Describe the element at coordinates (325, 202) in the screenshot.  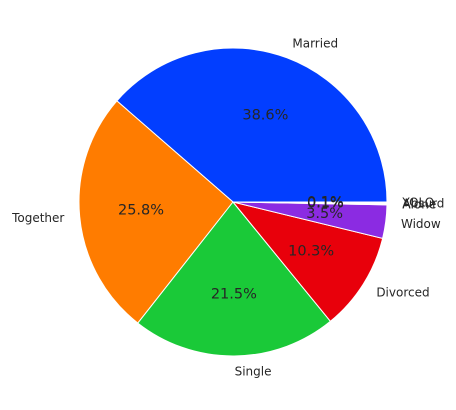
I see `percentage-label-yolo: 0.1%` at that location.